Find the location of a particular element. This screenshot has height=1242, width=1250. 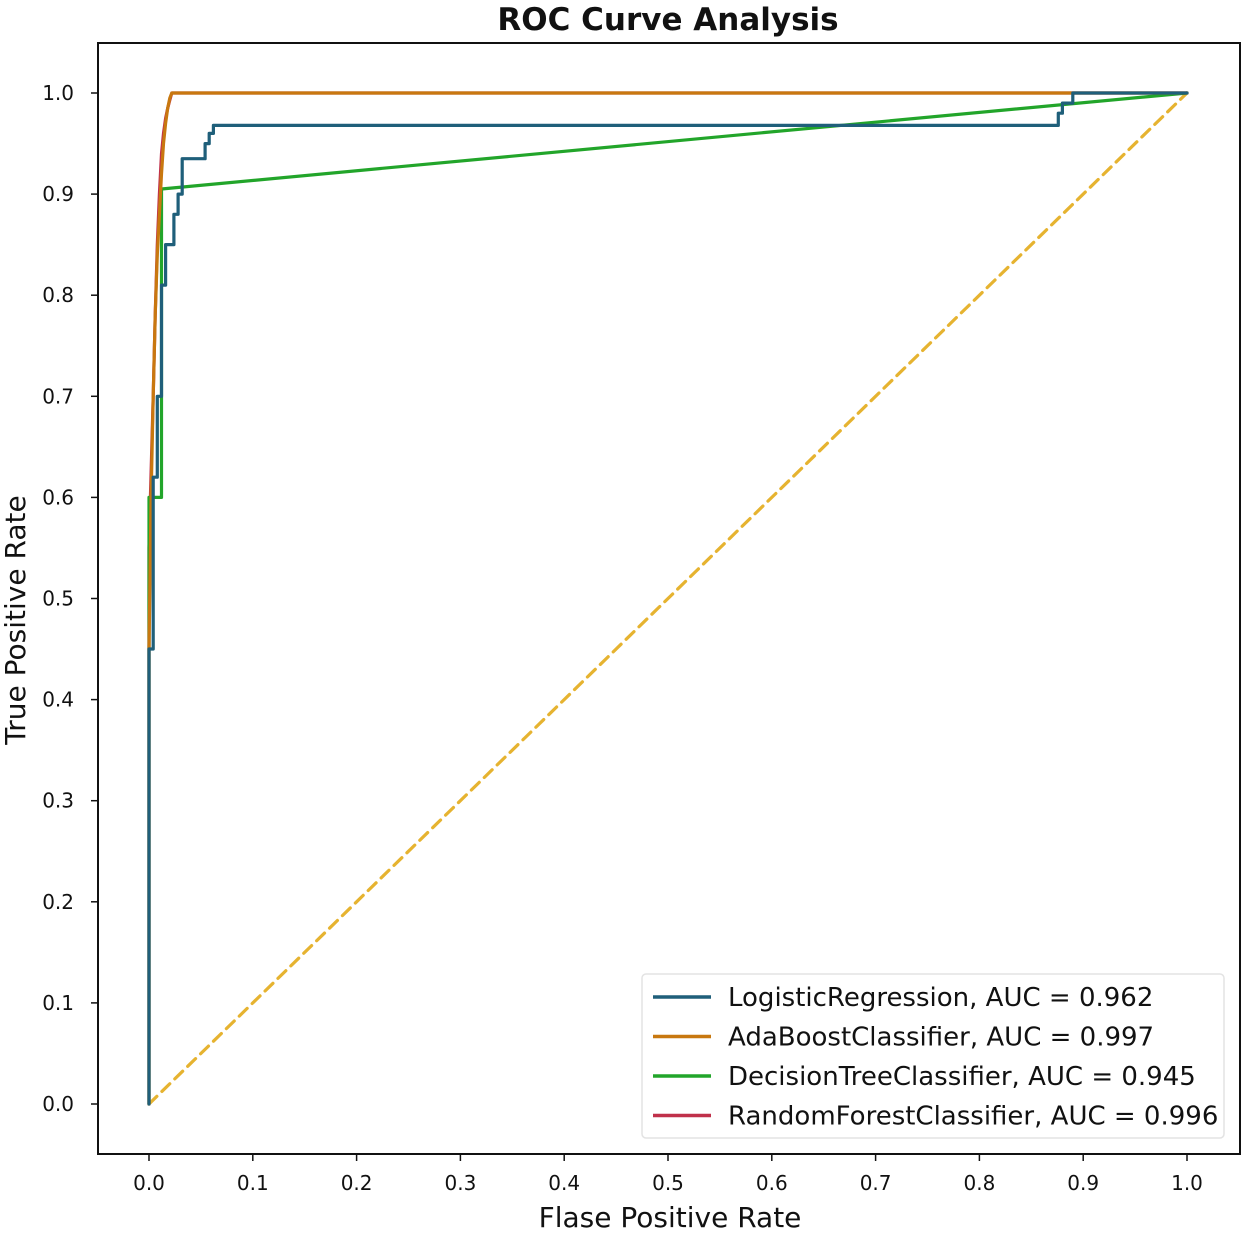

legend-label: AdaBoostClassifier, AUC = 0.997 is located at coordinates (941, 1038).